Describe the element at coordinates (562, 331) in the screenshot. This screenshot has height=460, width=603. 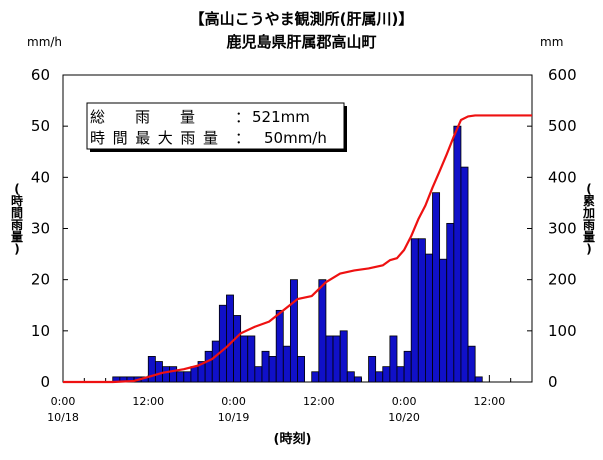
I see `right-tick-label: 100` at that location.